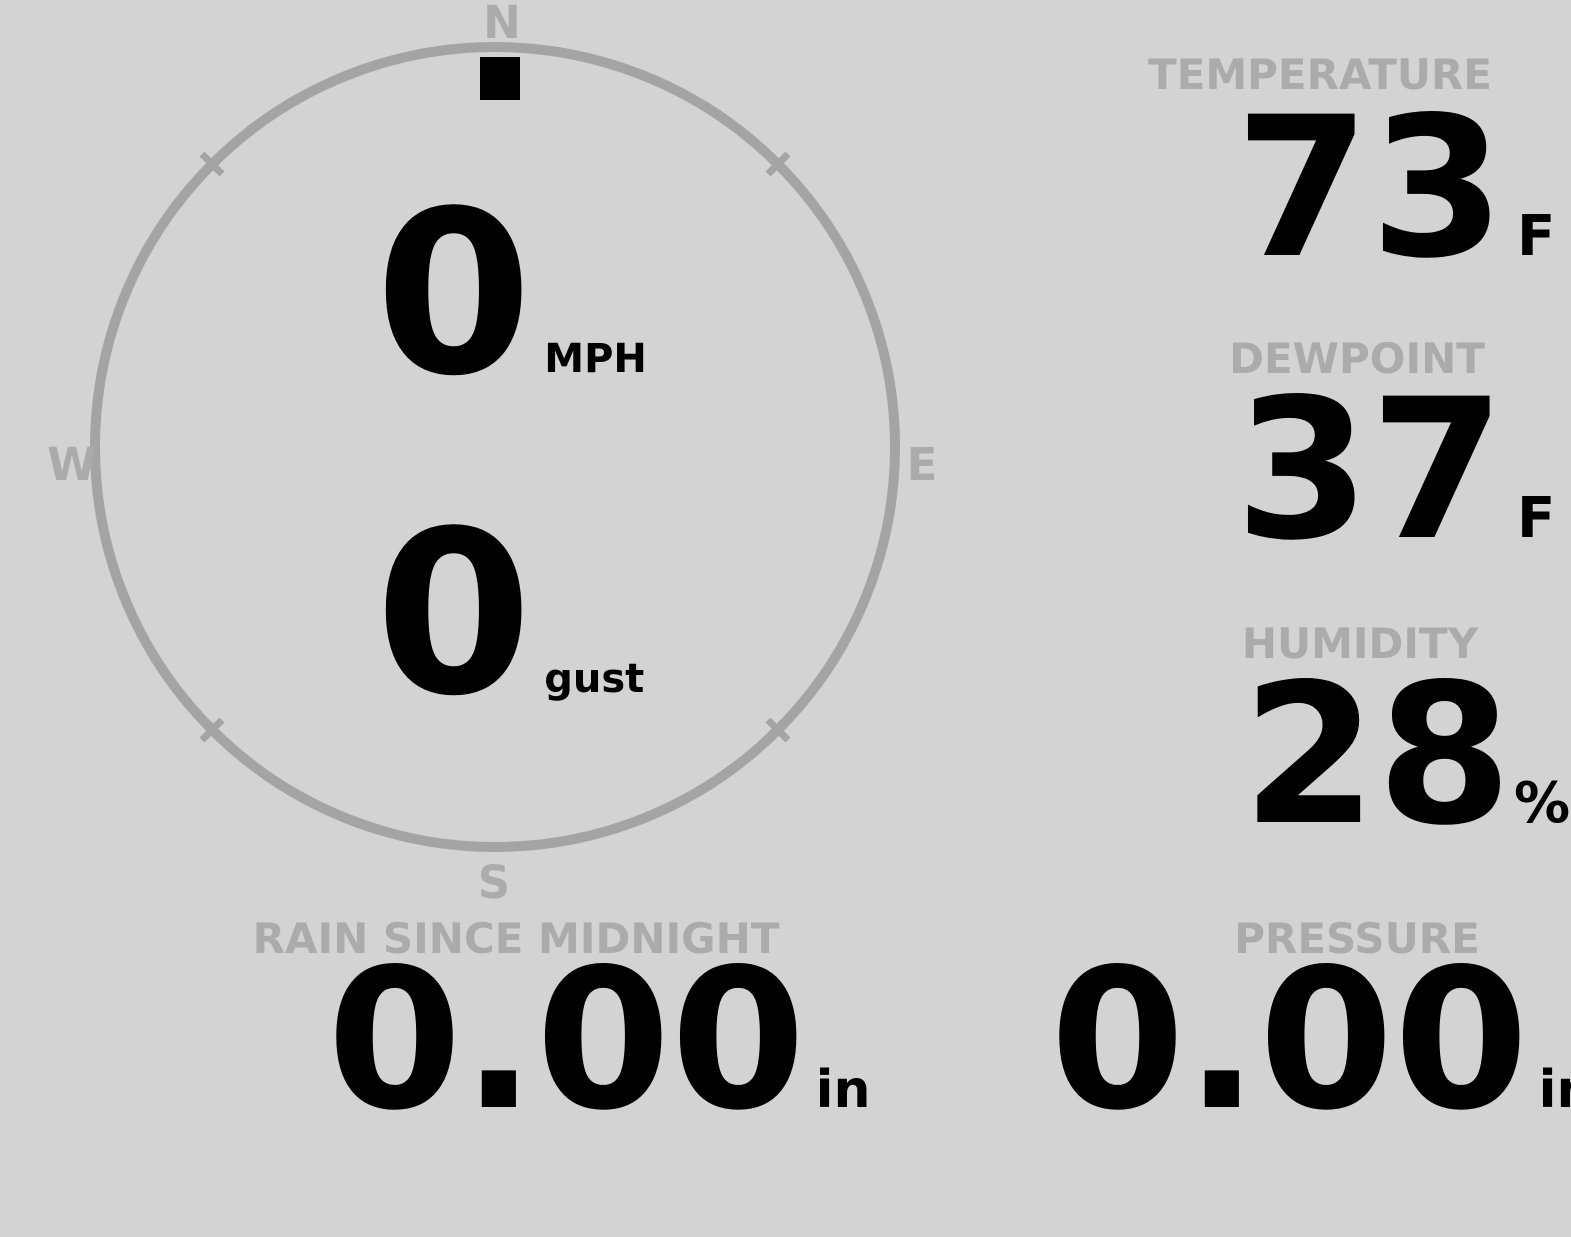  I want to click on pressure-label: PRESSURE, so click(1357, 938).